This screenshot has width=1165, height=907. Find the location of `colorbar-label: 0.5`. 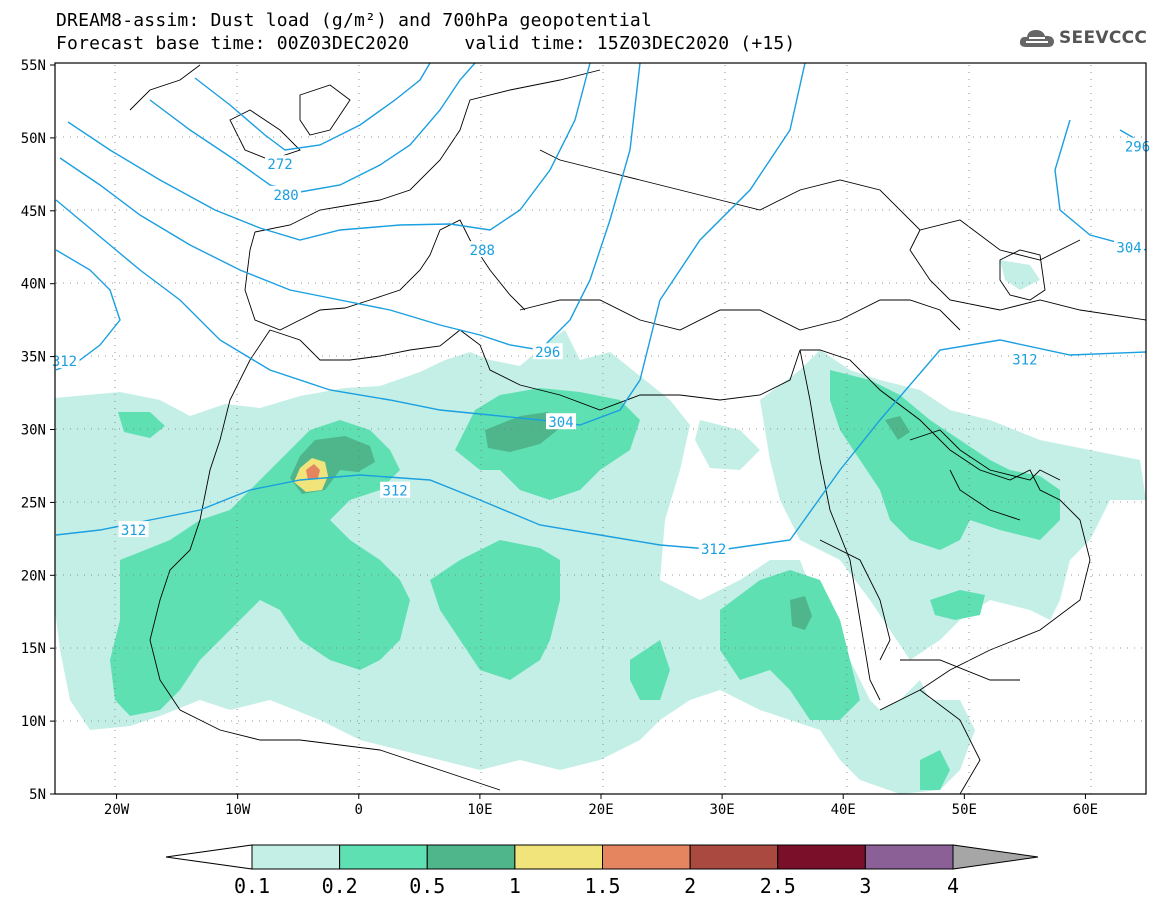

colorbar-label: 0.5 is located at coordinates (427, 886).